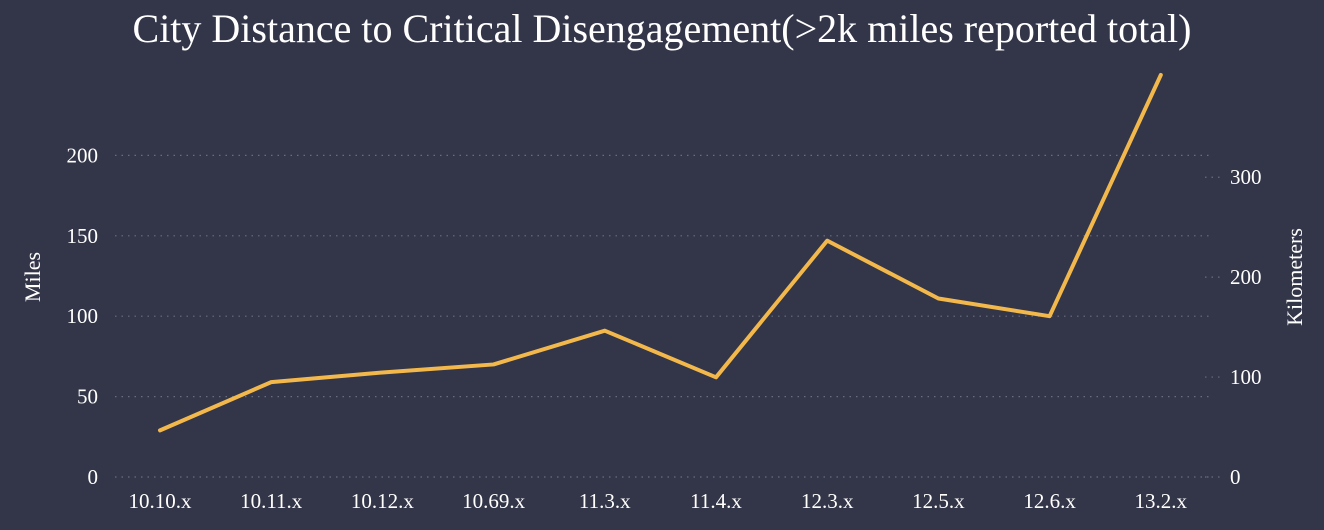 This screenshot has width=1324, height=530. What do you see at coordinates (1246, 177) in the screenshot?
I see `y2-tick-label: 300` at bounding box center [1246, 177].